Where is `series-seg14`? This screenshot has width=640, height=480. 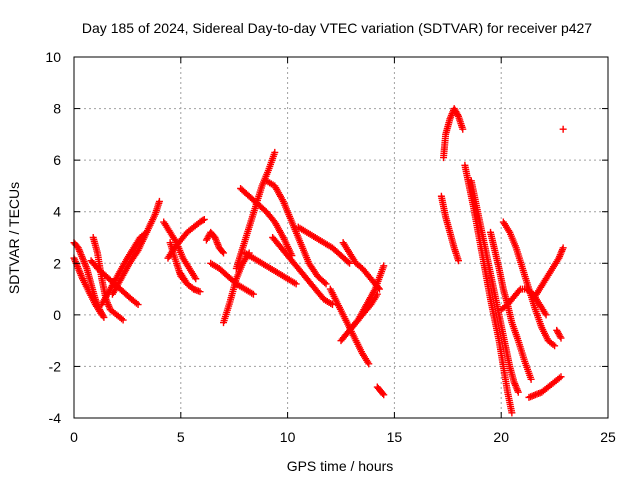
series-seg14 is located at coordinates (255, 210).